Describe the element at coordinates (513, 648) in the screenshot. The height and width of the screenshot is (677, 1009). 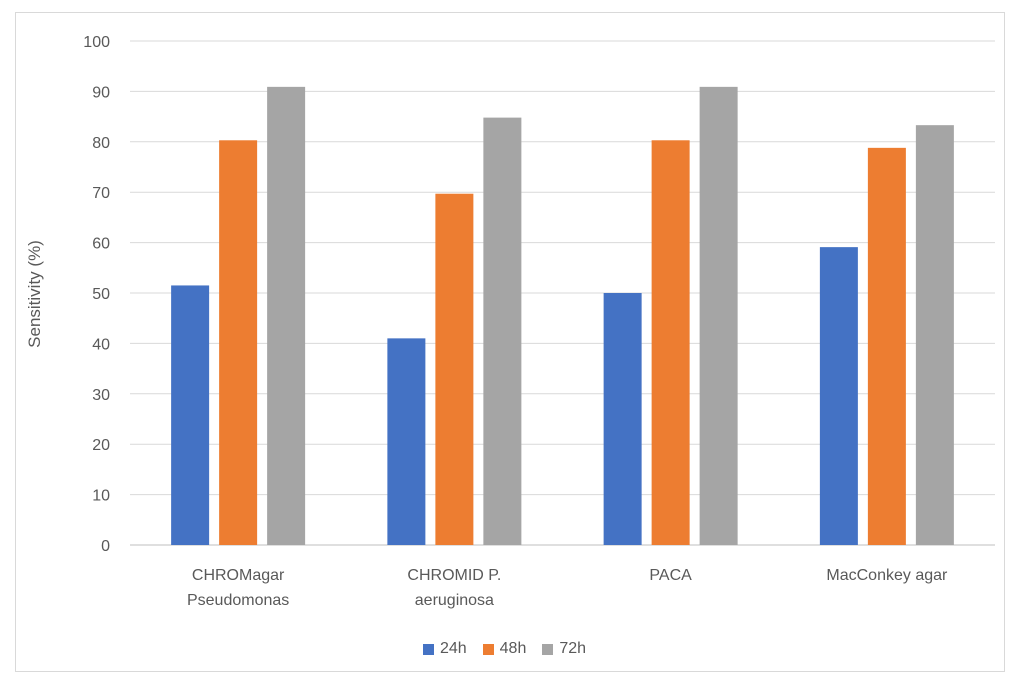
I see `legend-label: 48h` at that location.